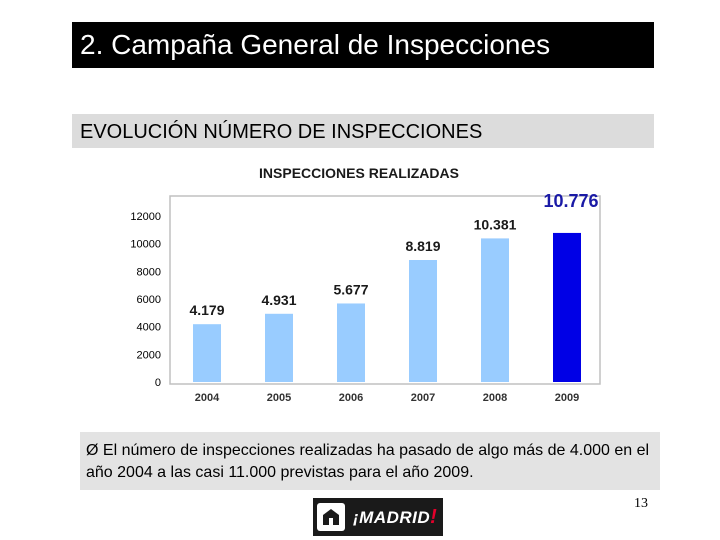 This screenshot has width=720, height=540. I want to click on y-tick-label: 8000, so click(149, 272).